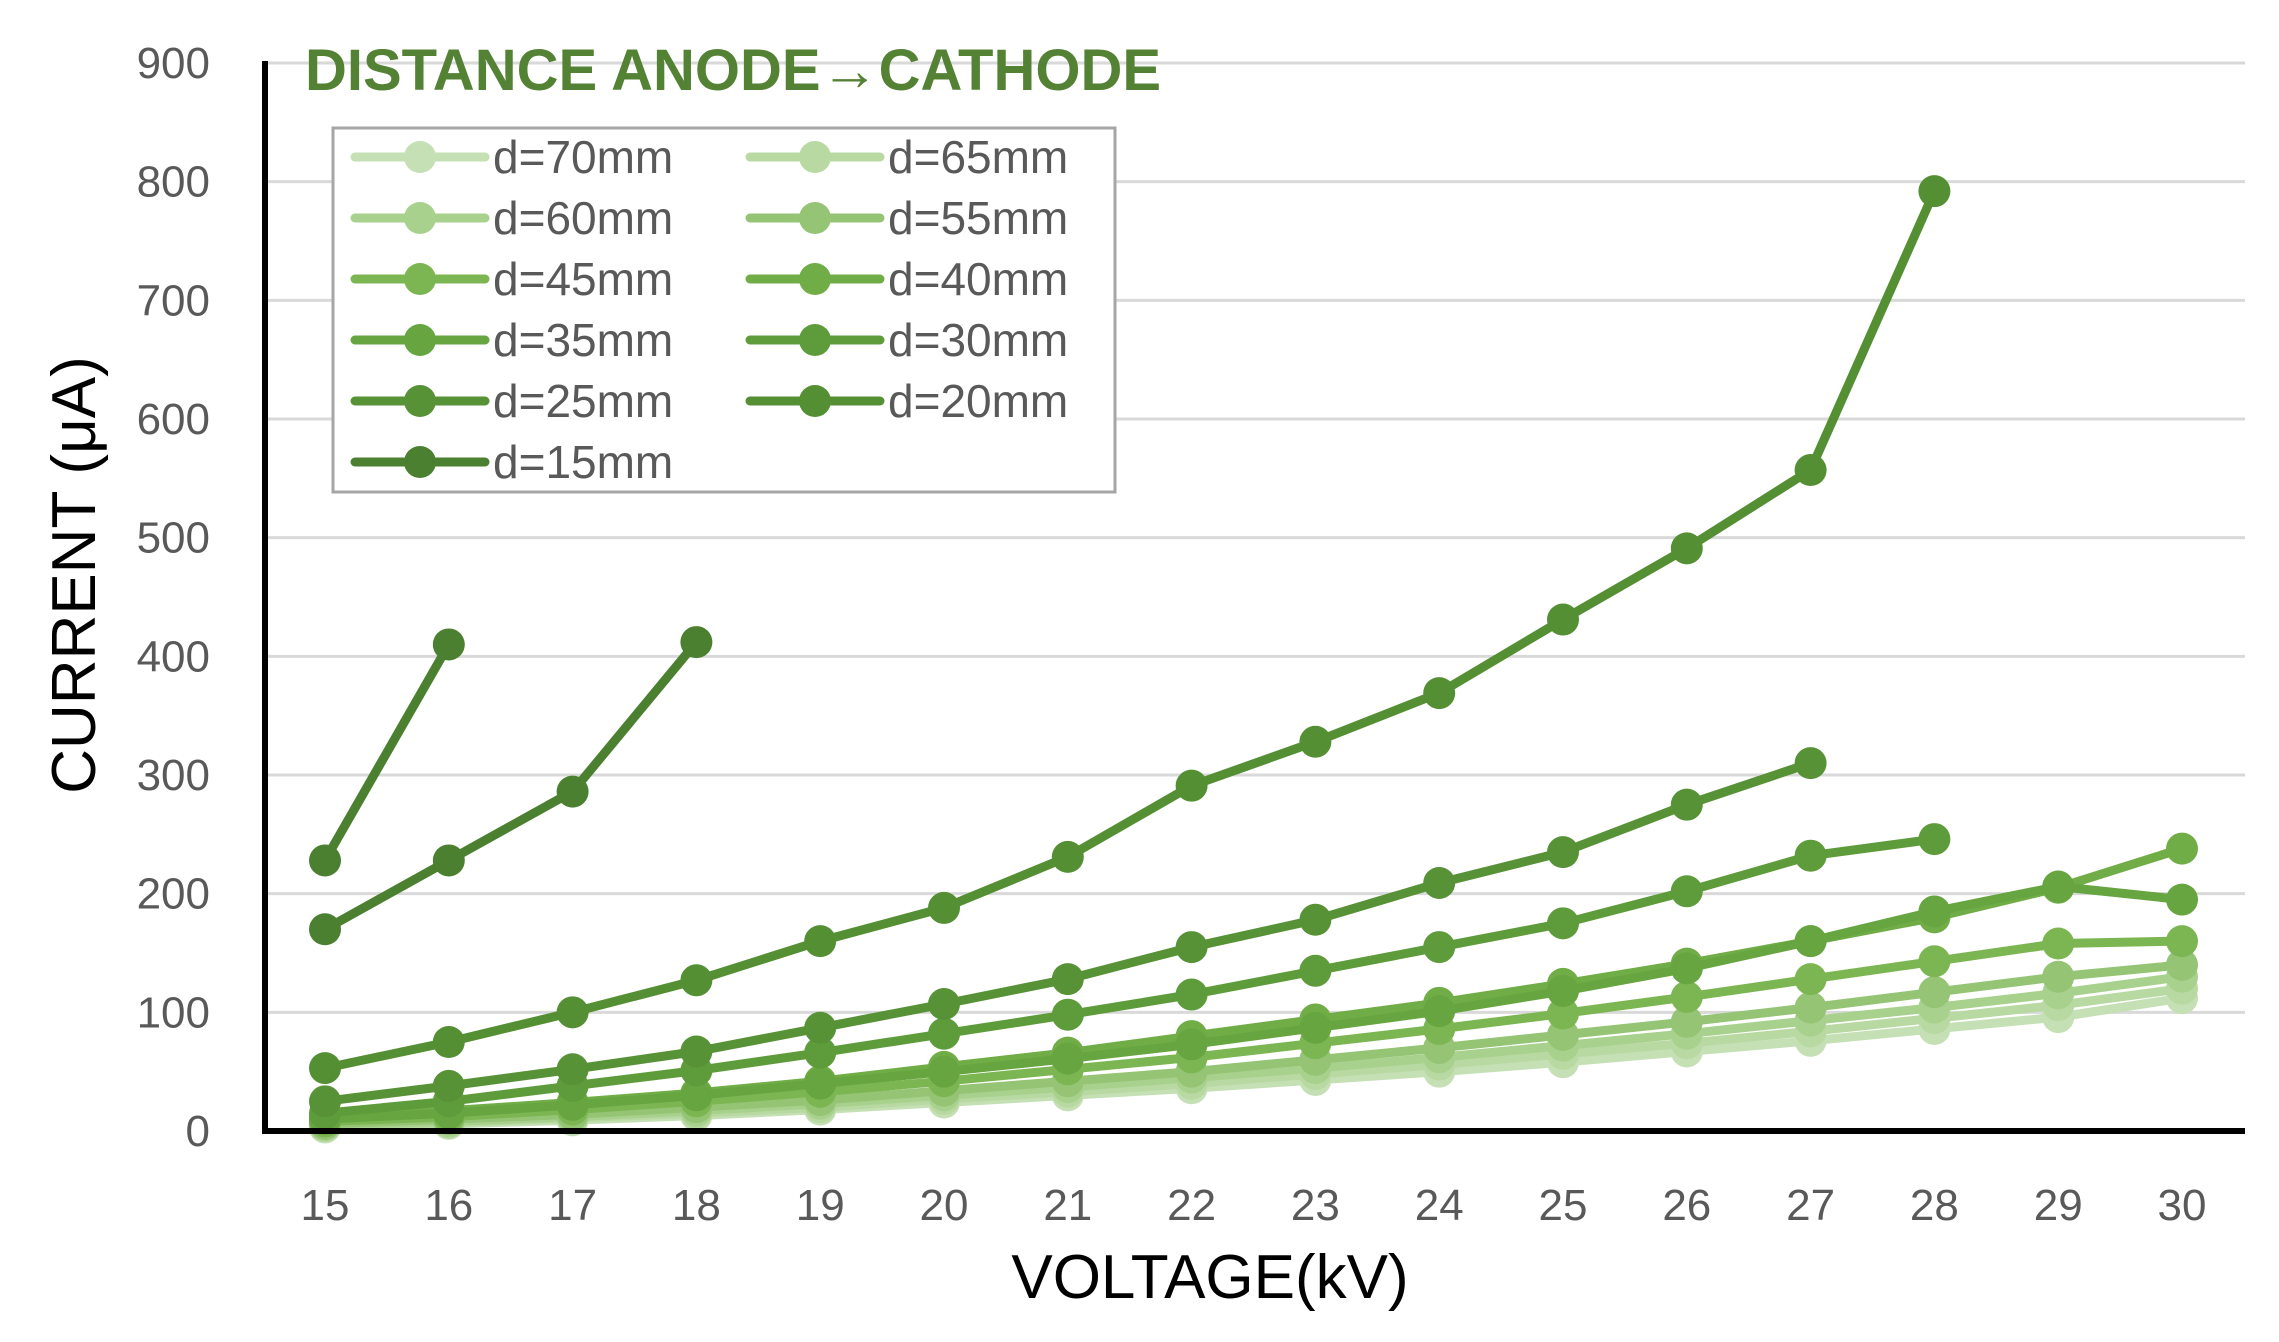 This screenshot has height=1342, width=2279. I want to click on legend-label: d=20mm, so click(978, 401).